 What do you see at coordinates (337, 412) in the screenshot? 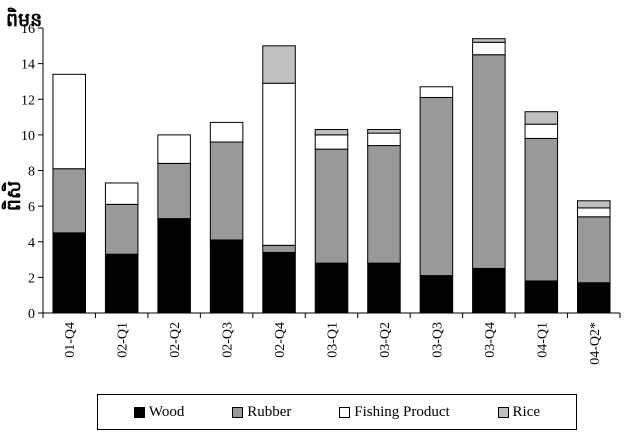
I see `legend: Wood Rubber Fishing Product Rice` at bounding box center [337, 412].